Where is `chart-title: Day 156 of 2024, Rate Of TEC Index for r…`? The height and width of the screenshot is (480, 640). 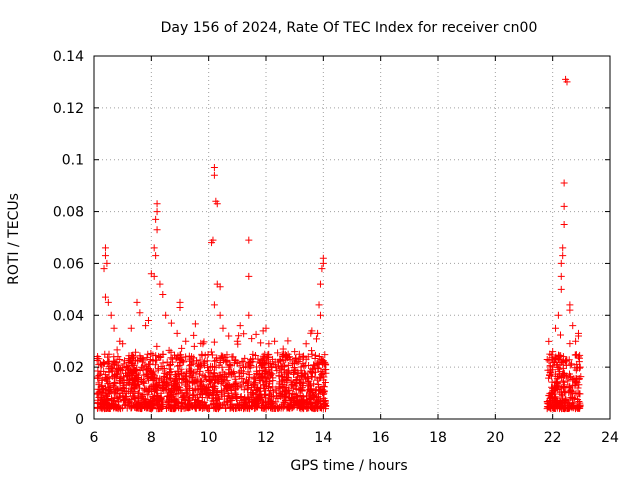
chart-title: Day 156 of 2024, Rate Of TEC Index for r… is located at coordinates (349, 28).